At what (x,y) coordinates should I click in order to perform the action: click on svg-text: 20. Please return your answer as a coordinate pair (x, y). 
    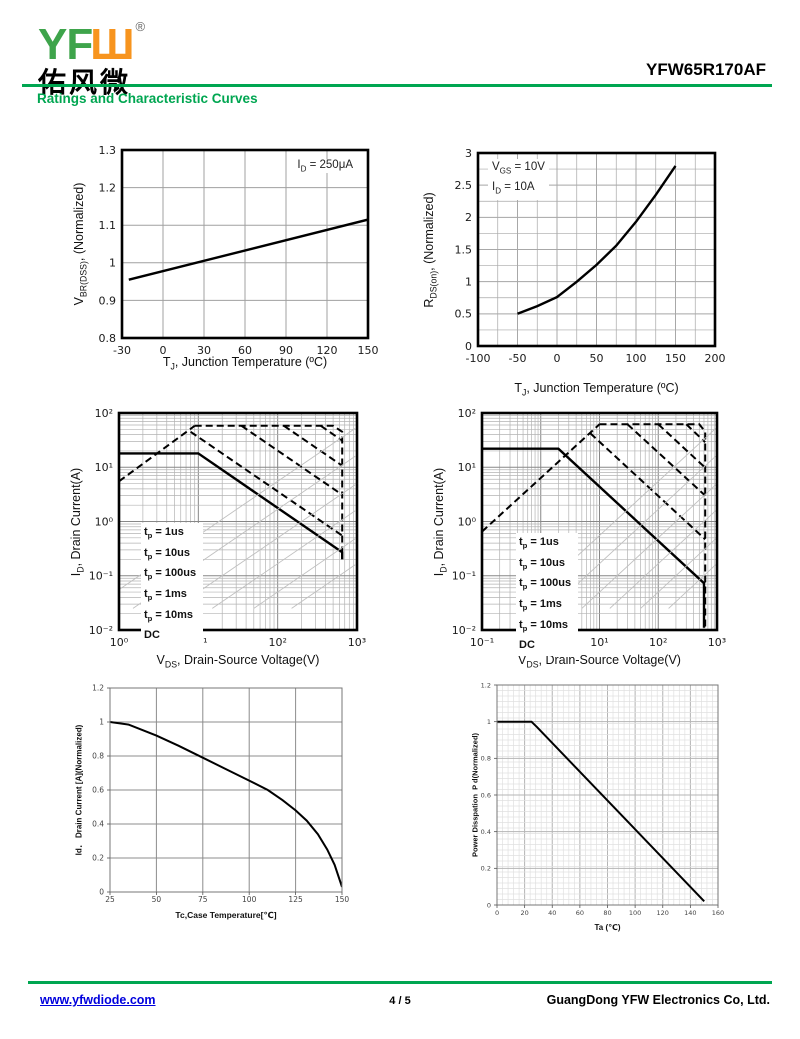
    Looking at the image, I should click on (524, 913).